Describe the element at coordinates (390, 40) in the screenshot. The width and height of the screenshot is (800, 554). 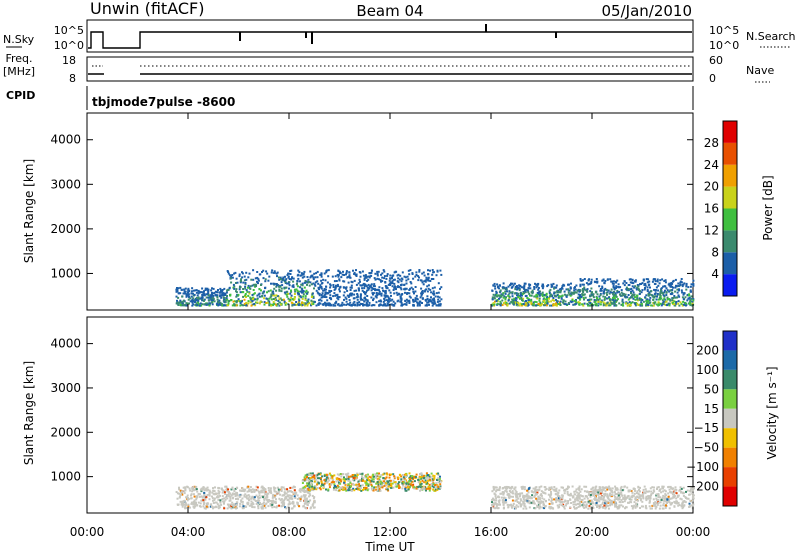
I see `nsky-trace` at that location.